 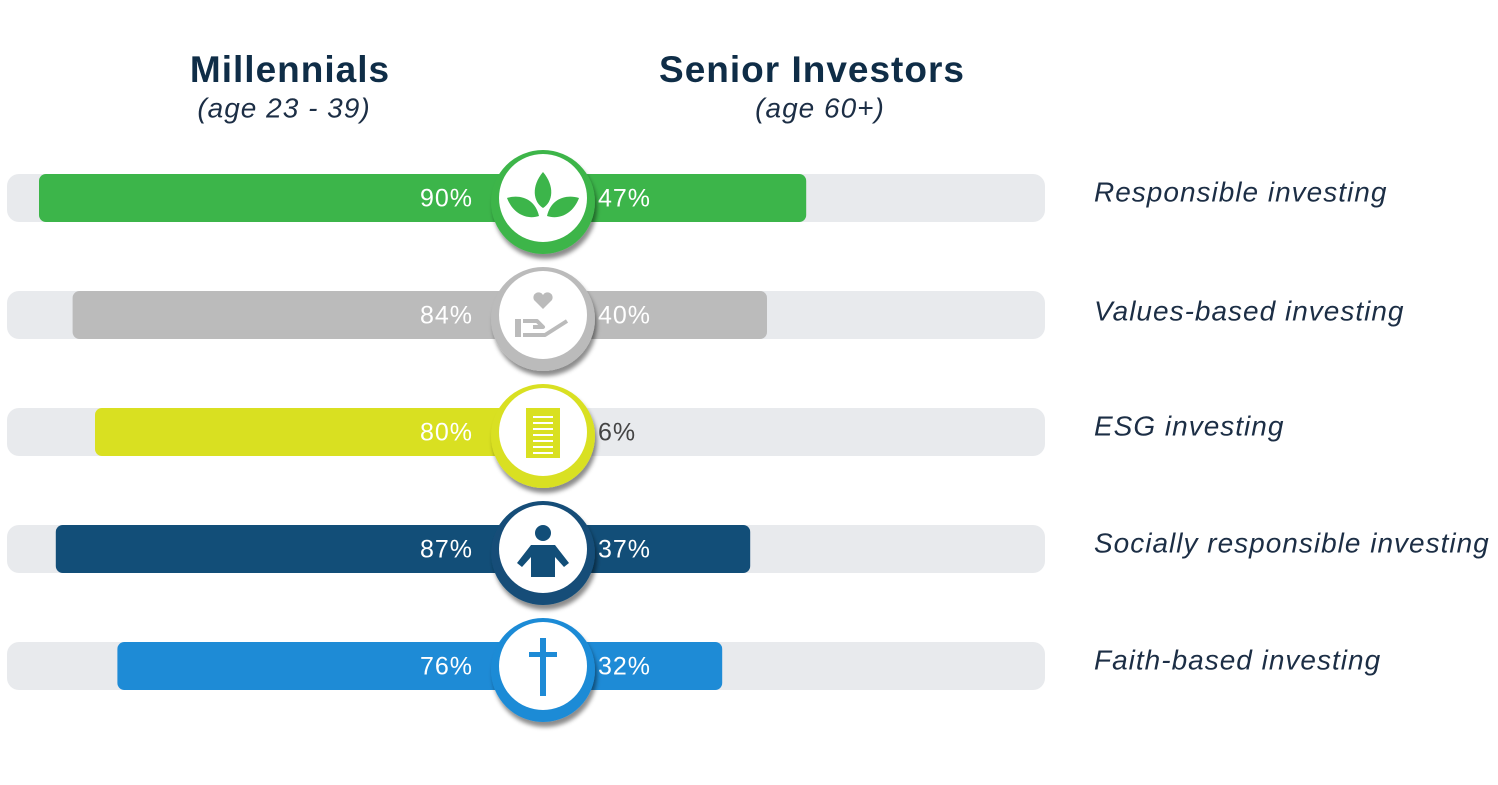 I want to click on value-label: 47%, so click(x=624, y=199).